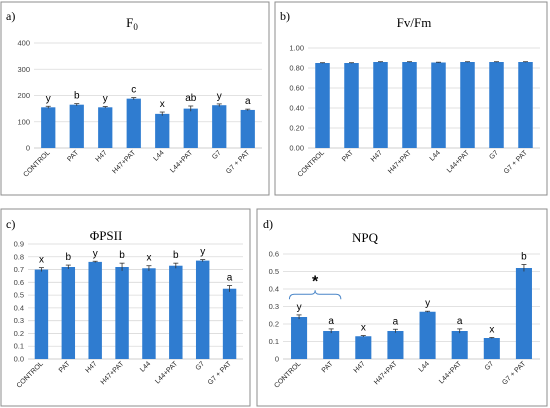  What do you see at coordinates (19, 282) in the screenshot?
I see `y-tick-label: 0.6` at bounding box center [19, 282].